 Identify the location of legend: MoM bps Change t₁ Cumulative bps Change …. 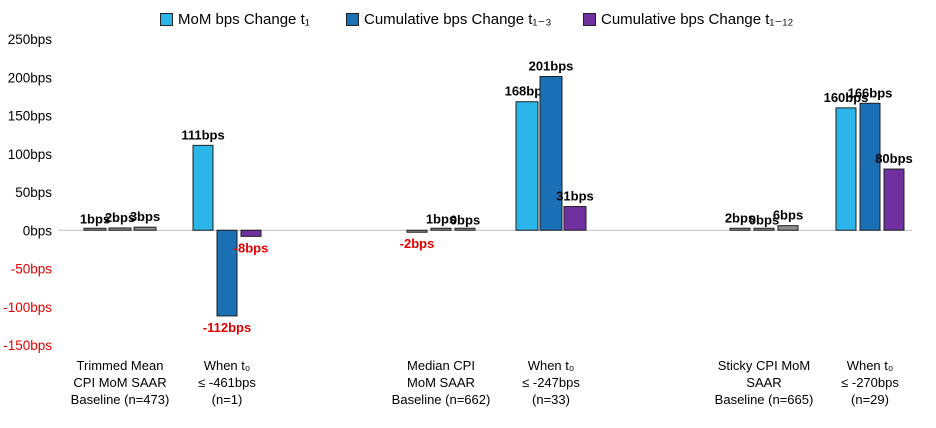
(468, 19).